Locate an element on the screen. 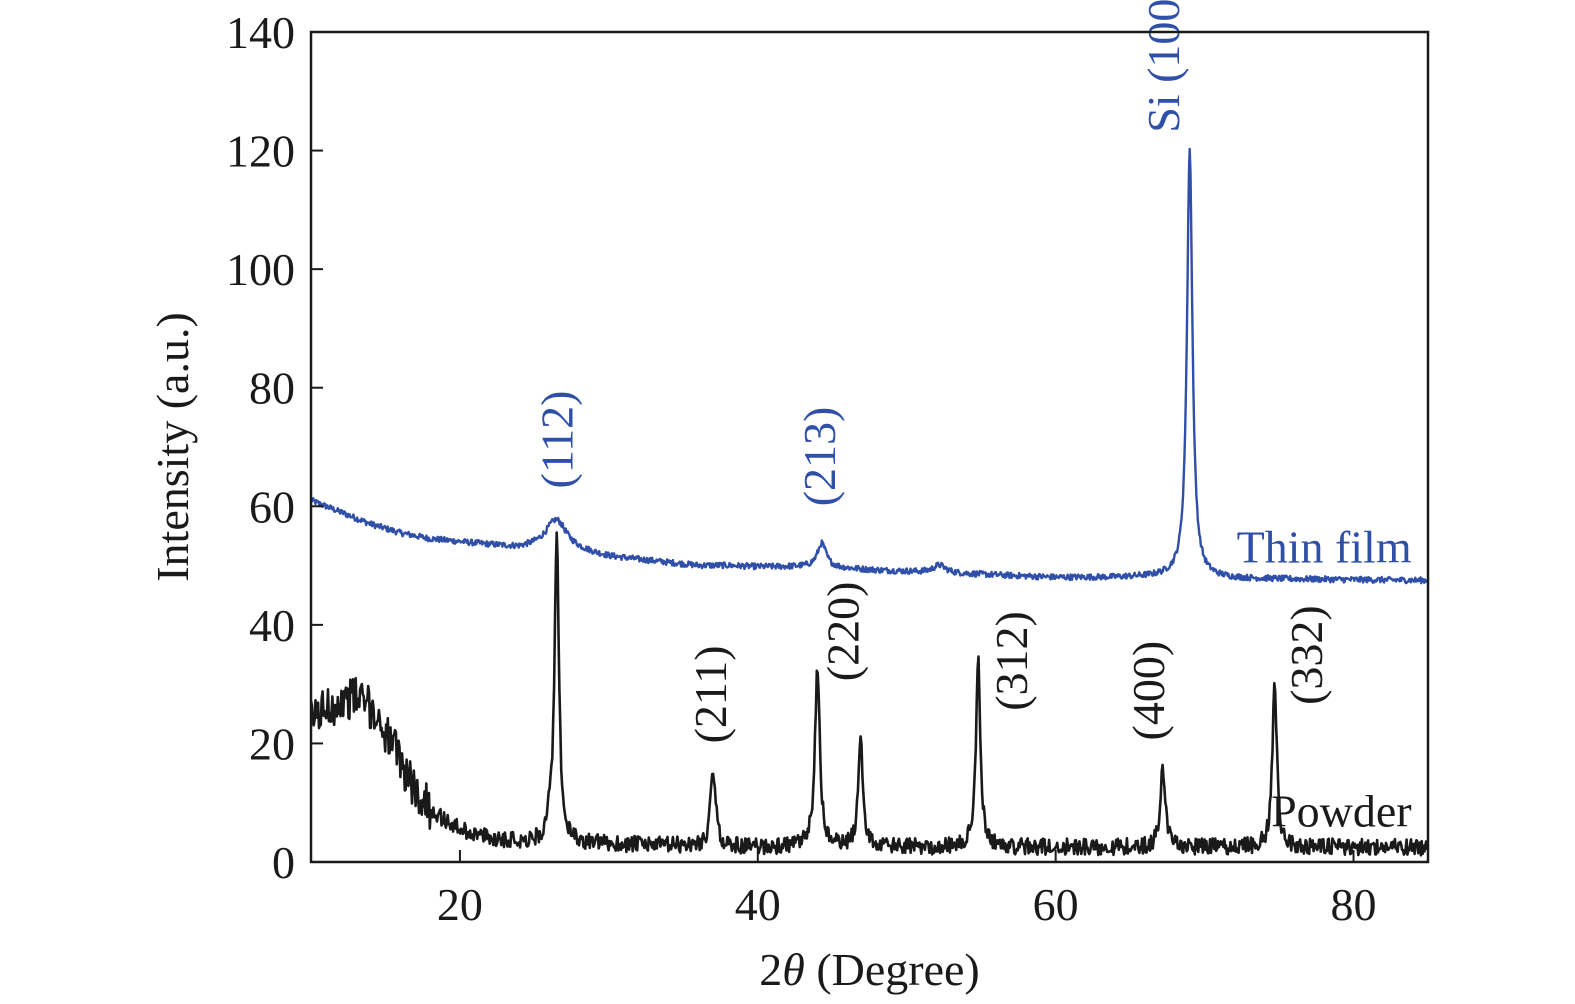  peak-annotation: (312) is located at coordinates (1011, 661).